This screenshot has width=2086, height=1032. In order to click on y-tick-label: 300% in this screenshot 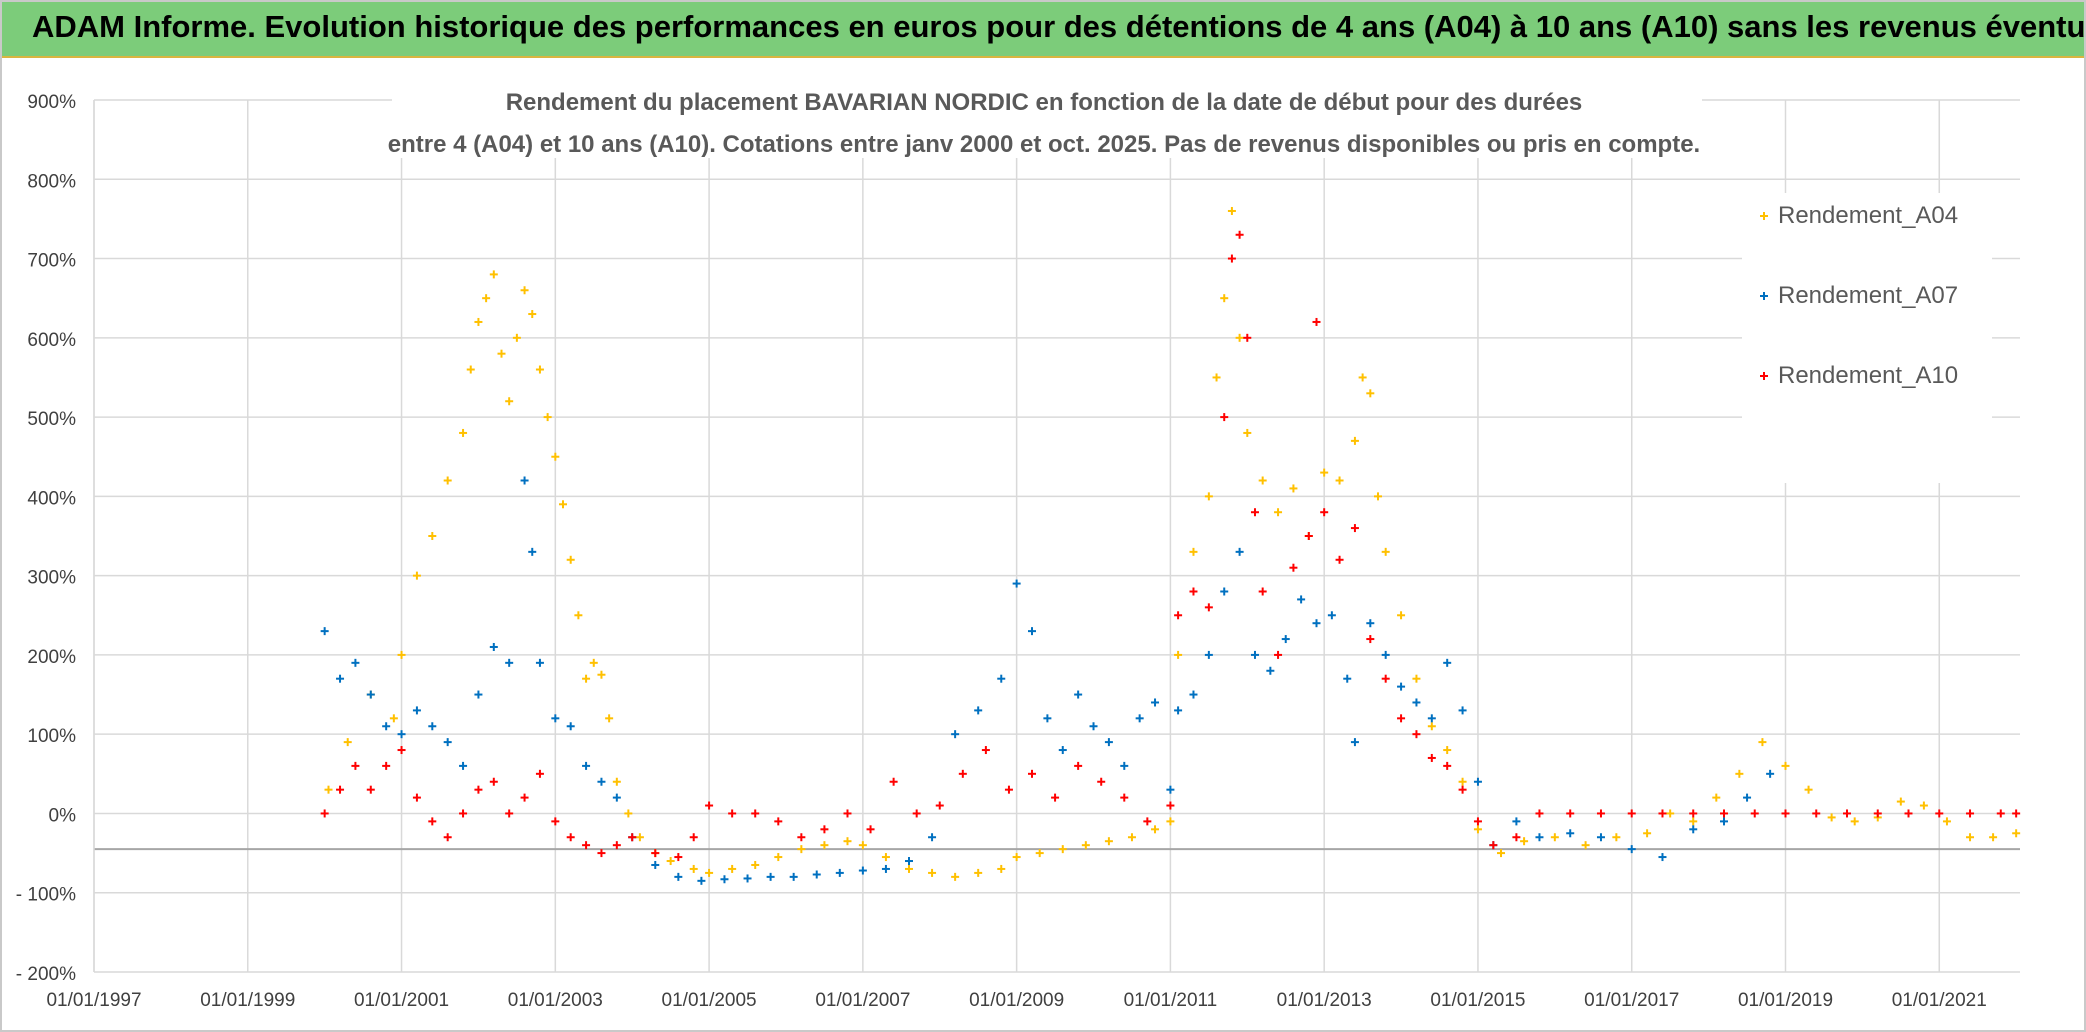, I will do `click(51, 578)`.